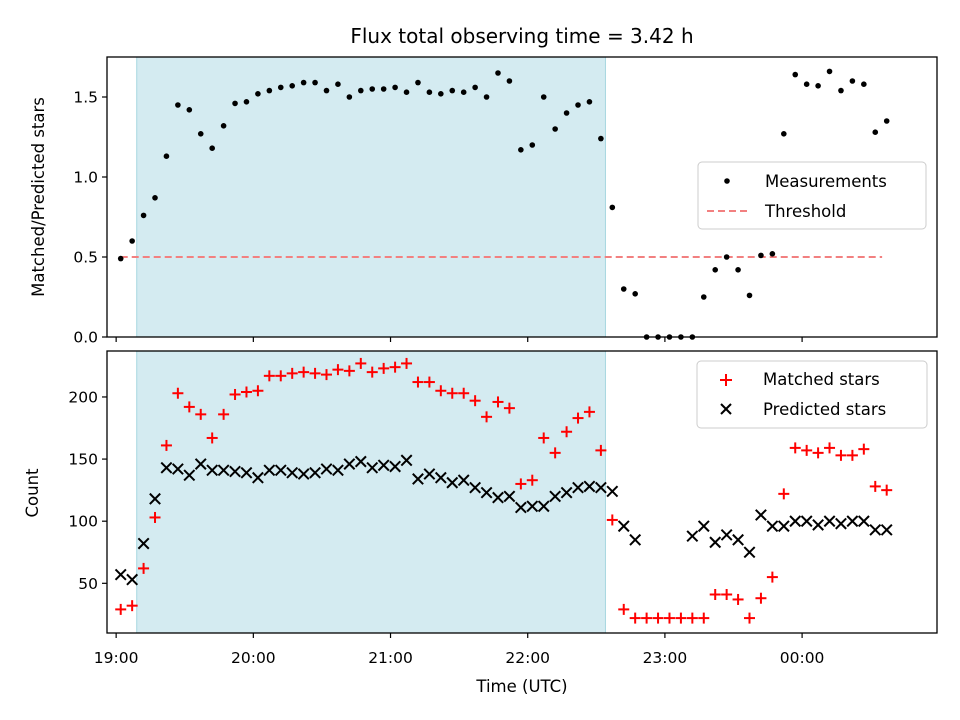 The image size is (960, 720). Describe the element at coordinates (726, 409) in the screenshot. I see `predicted-legend-marker` at that location.